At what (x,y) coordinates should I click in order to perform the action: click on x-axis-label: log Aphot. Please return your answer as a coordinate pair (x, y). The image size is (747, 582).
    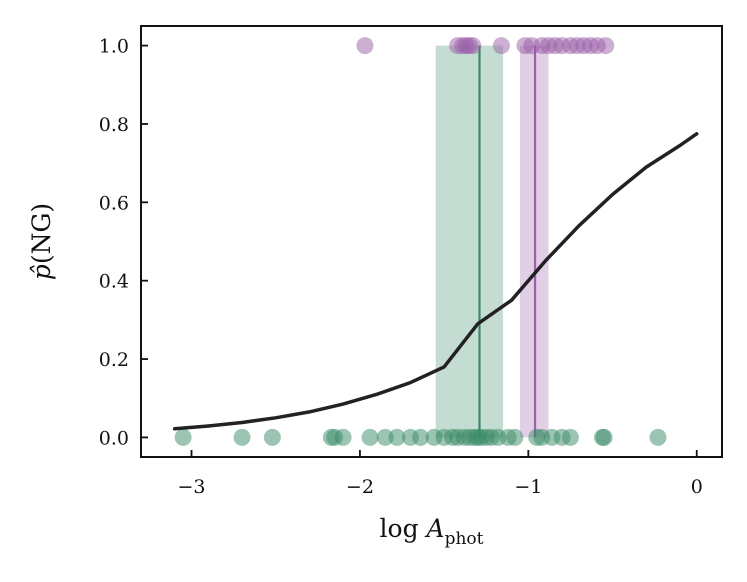
    Looking at the image, I should click on (432, 531).